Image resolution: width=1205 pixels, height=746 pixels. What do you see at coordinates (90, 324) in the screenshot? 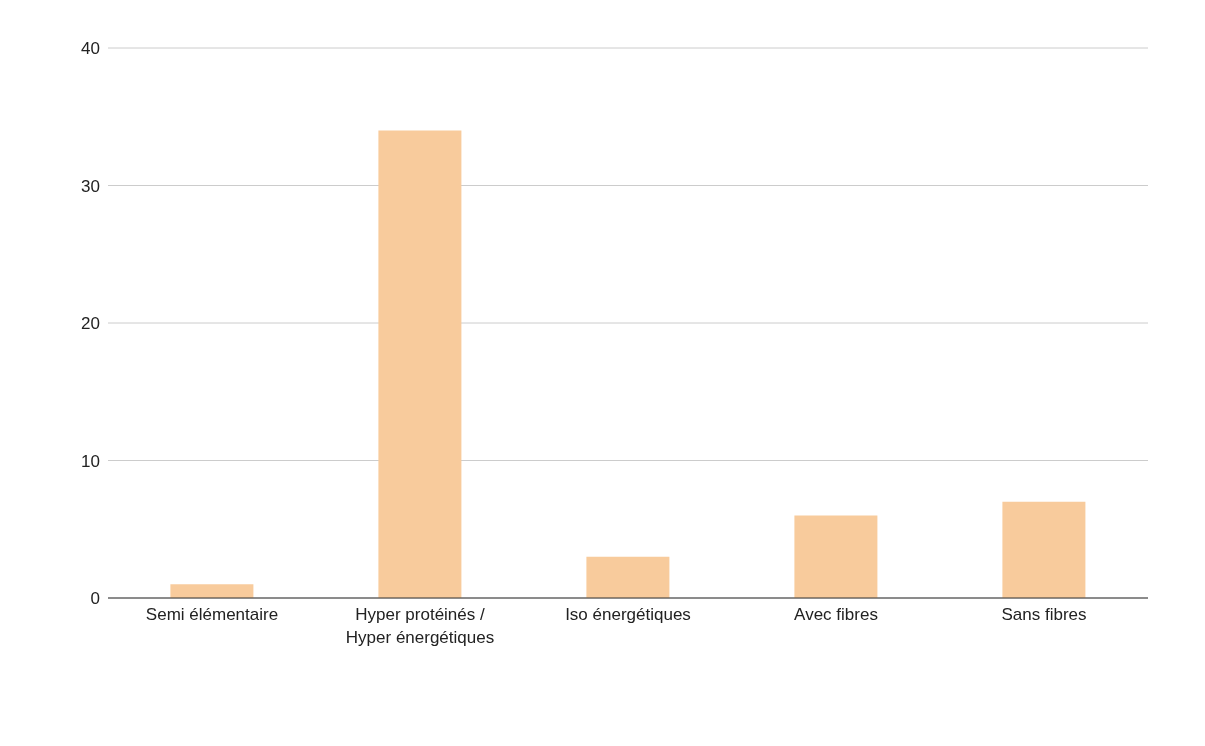
I see `y-tick-label: 20` at bounding box center [90, 324].